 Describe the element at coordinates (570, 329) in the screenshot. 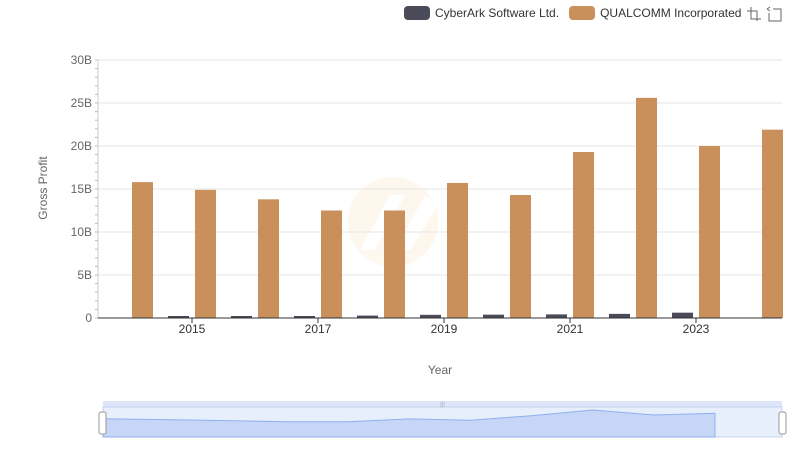

I see `x-tick-label: 2021` at that location.